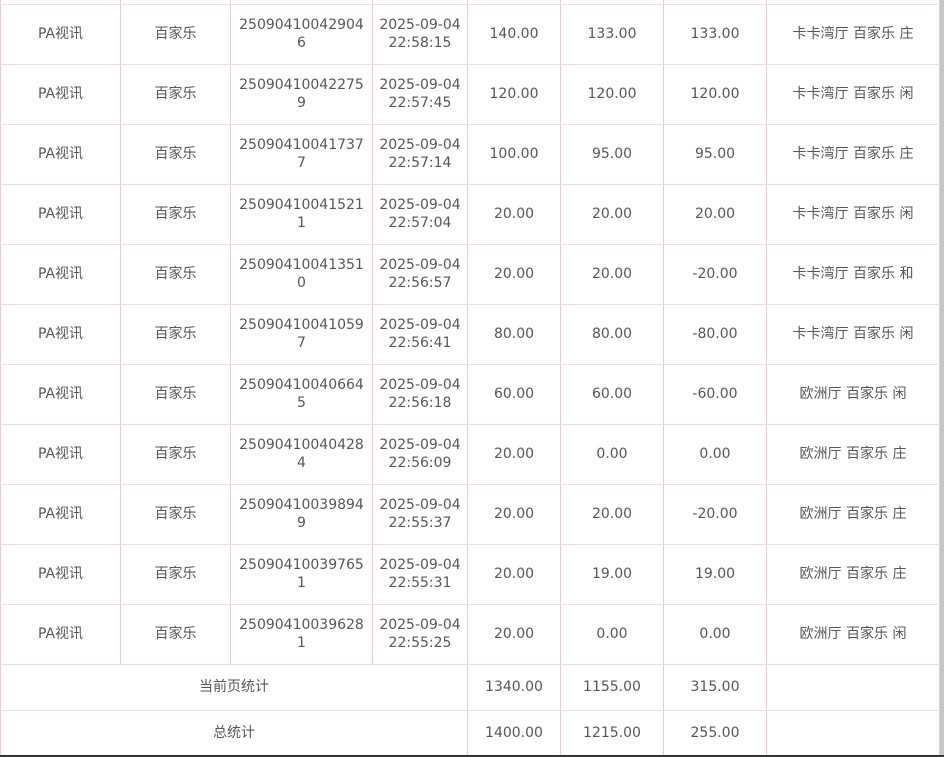 The height and width of the screenshot is (757, 944). I want to click on cell-bet-amount: 140.00, so click(514, 34).